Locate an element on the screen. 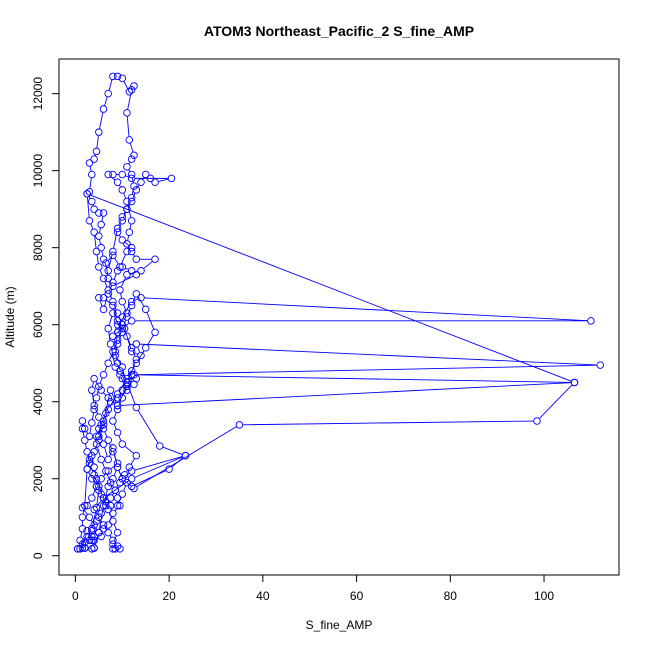 Image resolution: width=650 pixels, height=650 pixels. x-axis-label: S_fine_AMP is located at coordinates (339, 625).